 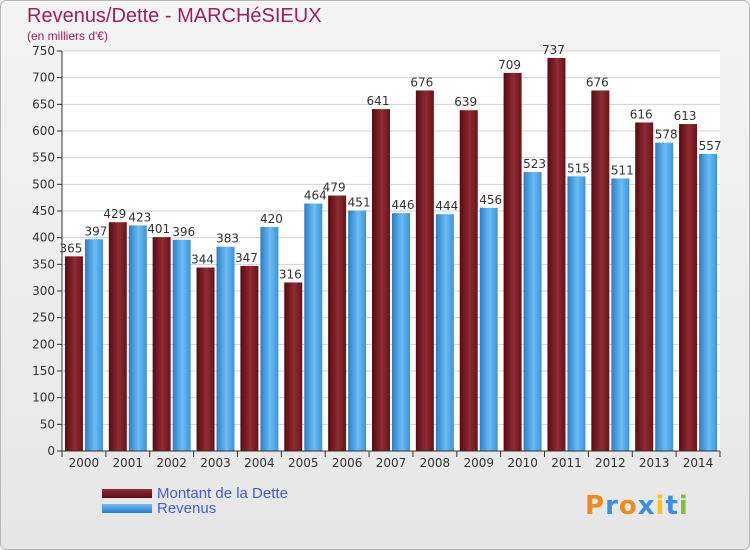 What do you see at coordinates (378, 101) in the screenshot?
I see `data-label-dette: 641` at bounding box center [378, 101].